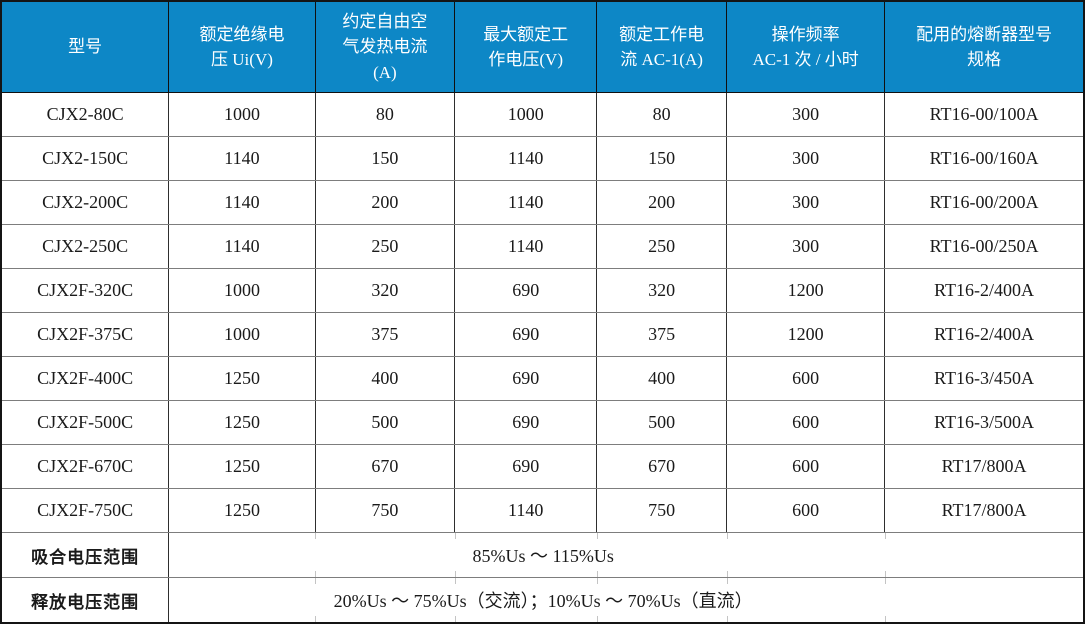 The width and height of the screenshot is (1085, 624). I want to click on table-row: CJX2-250C 1140 250 1140 250 300 RT16-00/250A, so click(542, 246).